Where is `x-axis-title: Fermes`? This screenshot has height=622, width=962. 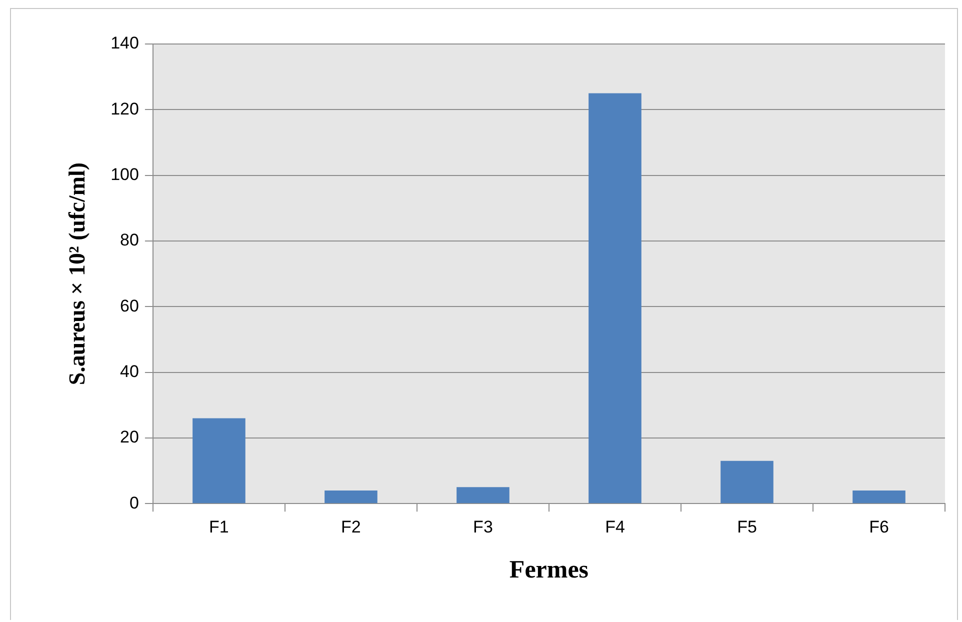 x-axis-title: Fermes is located at coordinates (549, 570).